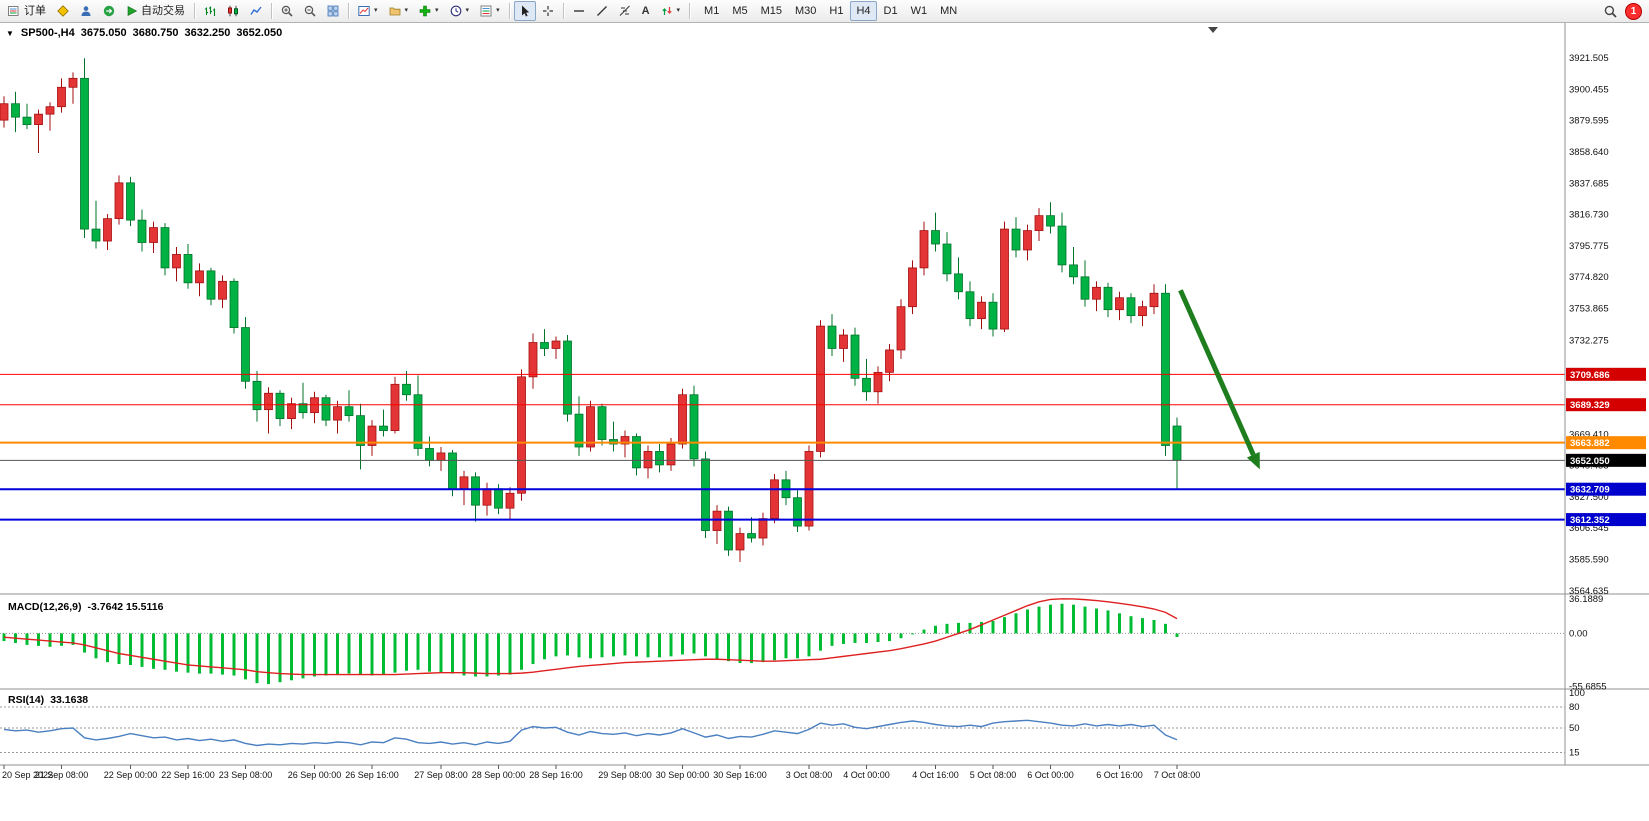 The image size is (1649, 821). I want to click on svg-text: 50, so click(1574, 728).